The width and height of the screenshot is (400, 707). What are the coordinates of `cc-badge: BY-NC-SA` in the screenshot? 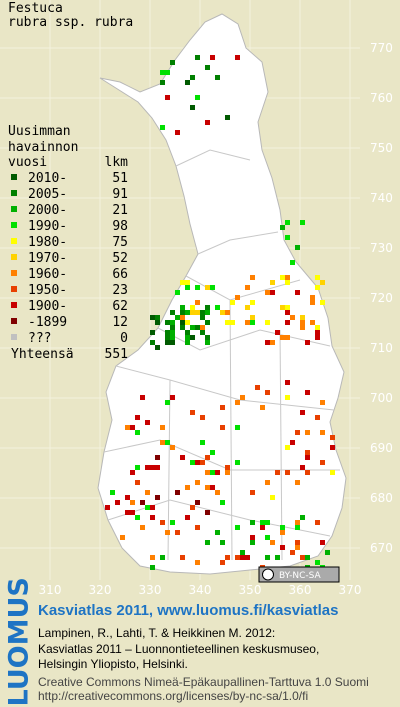 It's located at (299, 574).